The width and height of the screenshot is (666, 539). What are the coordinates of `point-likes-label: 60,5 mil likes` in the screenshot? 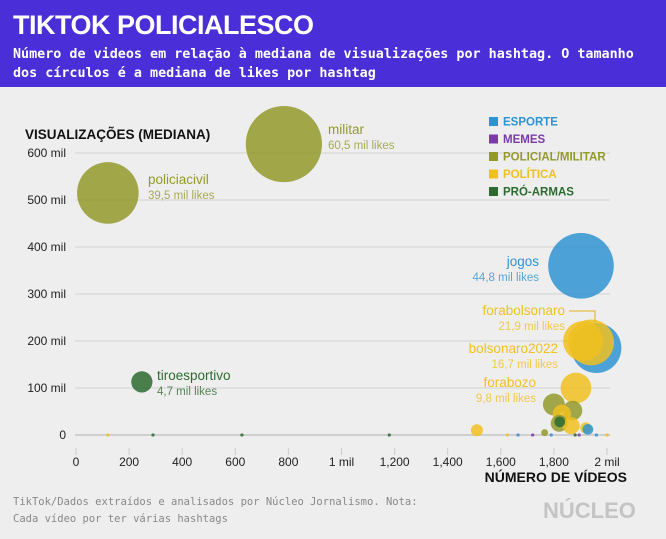 It's located at (361, 146).